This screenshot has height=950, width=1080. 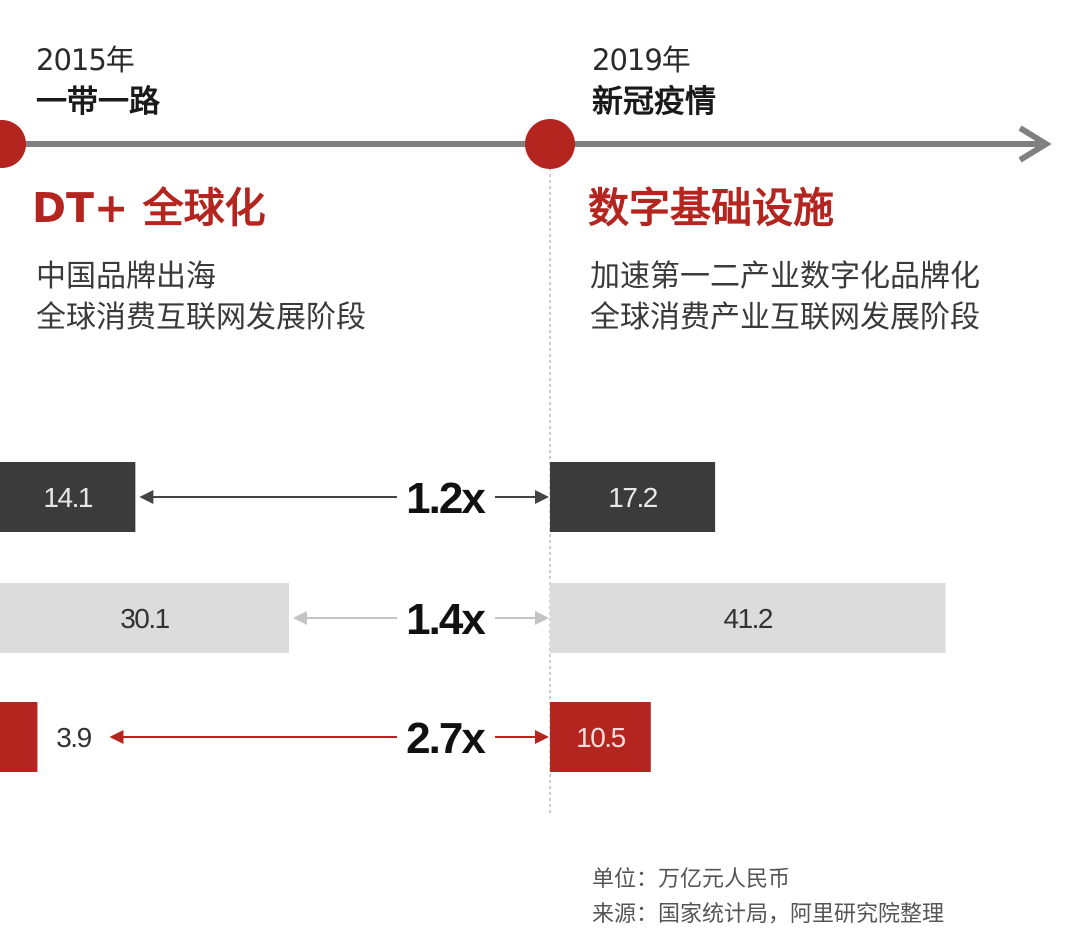 What do you see at coordinates (446, 498) in the screenshot?
I see `growth-multiplier-series-1: 1.2x` at bounding box center [446, 498].